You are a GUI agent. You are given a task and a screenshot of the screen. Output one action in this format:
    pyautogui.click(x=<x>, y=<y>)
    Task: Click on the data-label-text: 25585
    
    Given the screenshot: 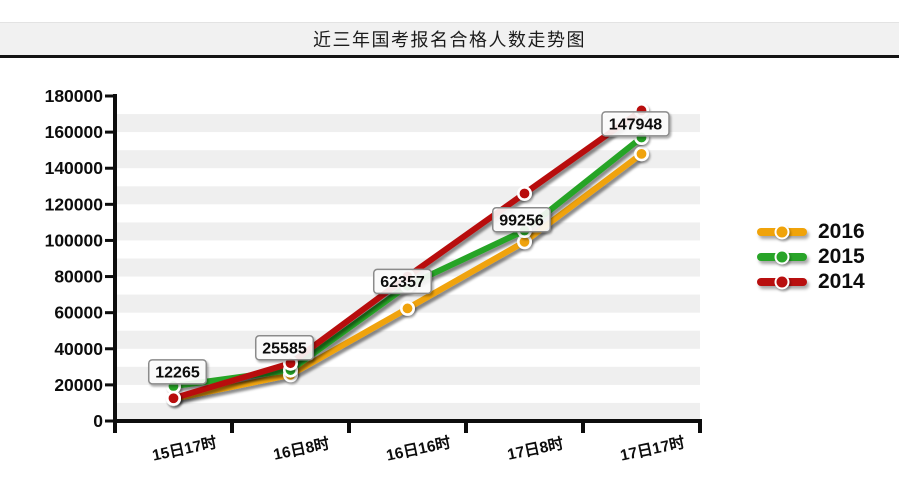 What is the action you would take?
    pyautogui.click(x=284, y=348)
    